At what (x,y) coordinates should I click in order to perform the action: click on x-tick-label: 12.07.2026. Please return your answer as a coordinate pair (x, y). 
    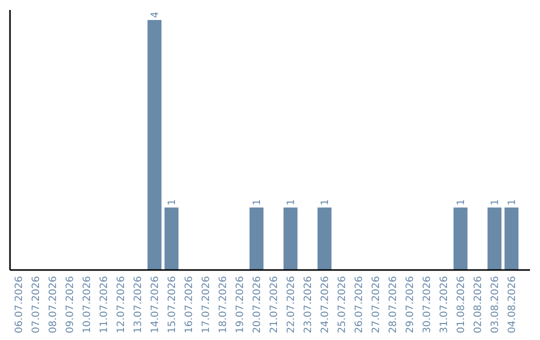
    Looking at the image, I should click on (121, 305).